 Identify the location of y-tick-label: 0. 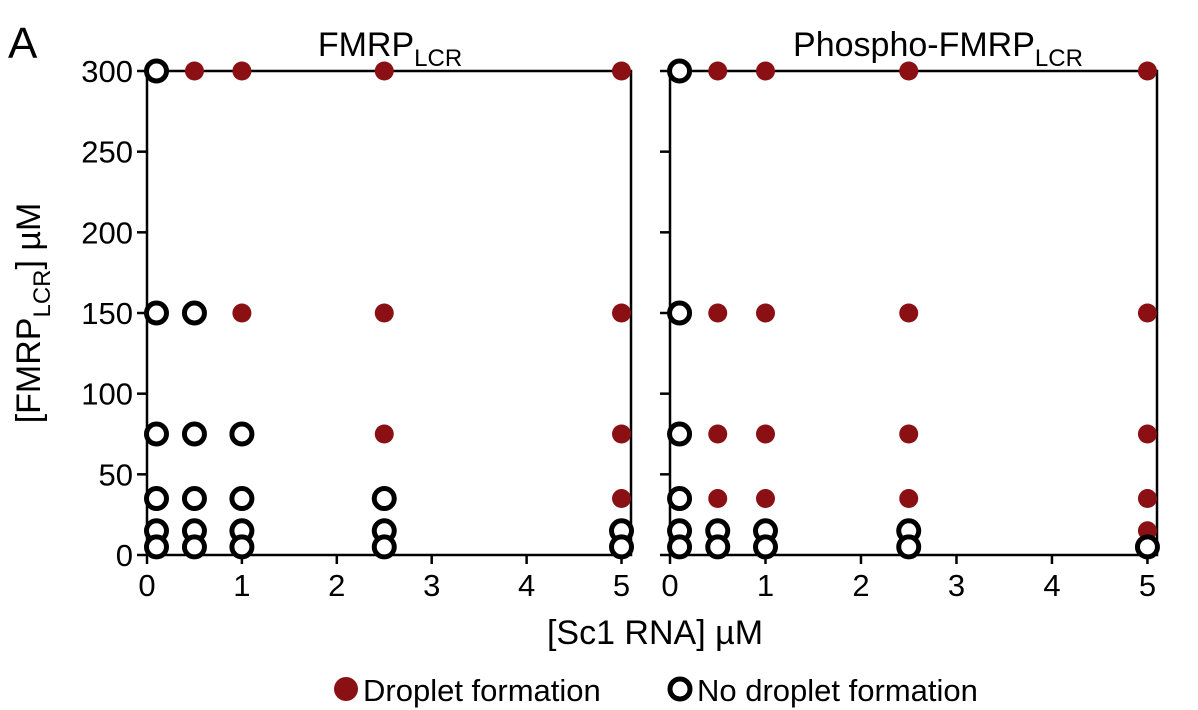
(124, 555).